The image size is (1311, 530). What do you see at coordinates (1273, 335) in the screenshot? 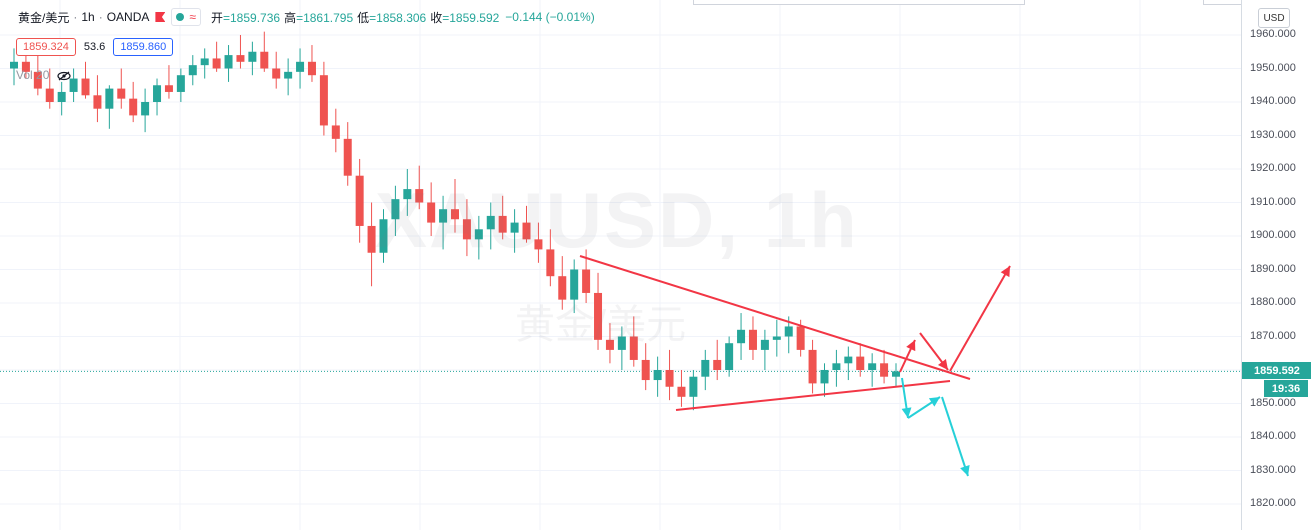
I see `price-tick-label: 1870.000` at bounding box center [1273, 335].